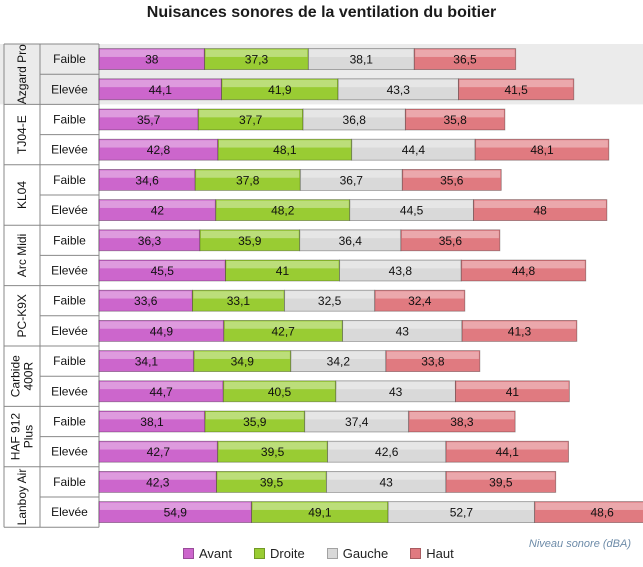 The width and height of the screenshot is (643, 567). What do you see at coordinates (465, 60) in the screenshot?
I see `data-label: 36,5` at bounding box center [465, 60].